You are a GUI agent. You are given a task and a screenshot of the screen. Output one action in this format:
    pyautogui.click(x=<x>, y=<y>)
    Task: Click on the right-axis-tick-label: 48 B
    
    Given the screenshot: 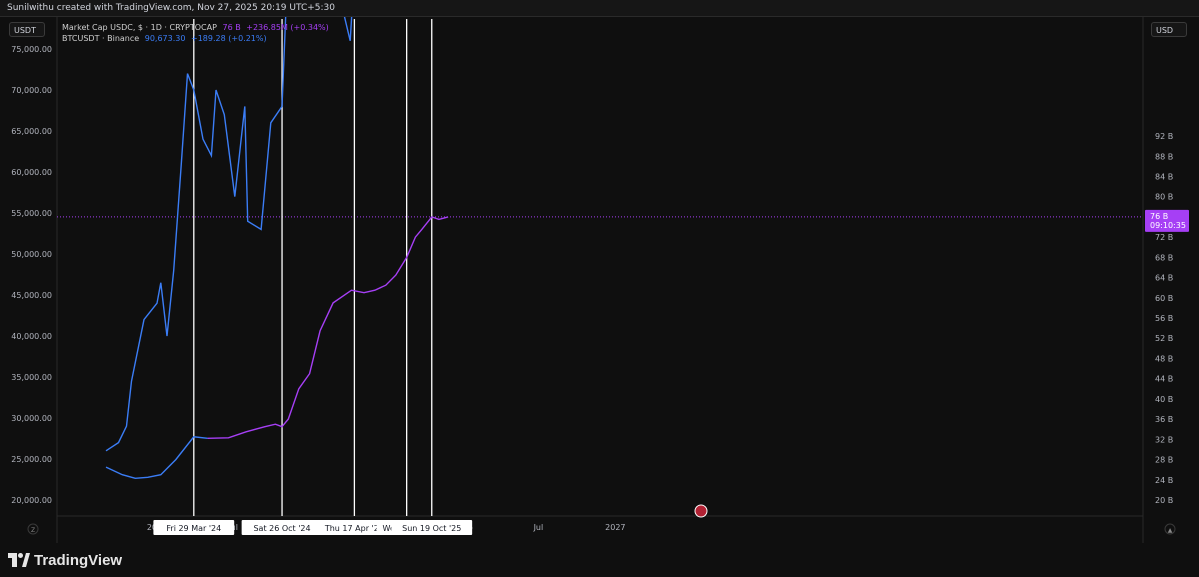 What is the action you would take?
    pyautogui.click(x=1164, y=358)
    